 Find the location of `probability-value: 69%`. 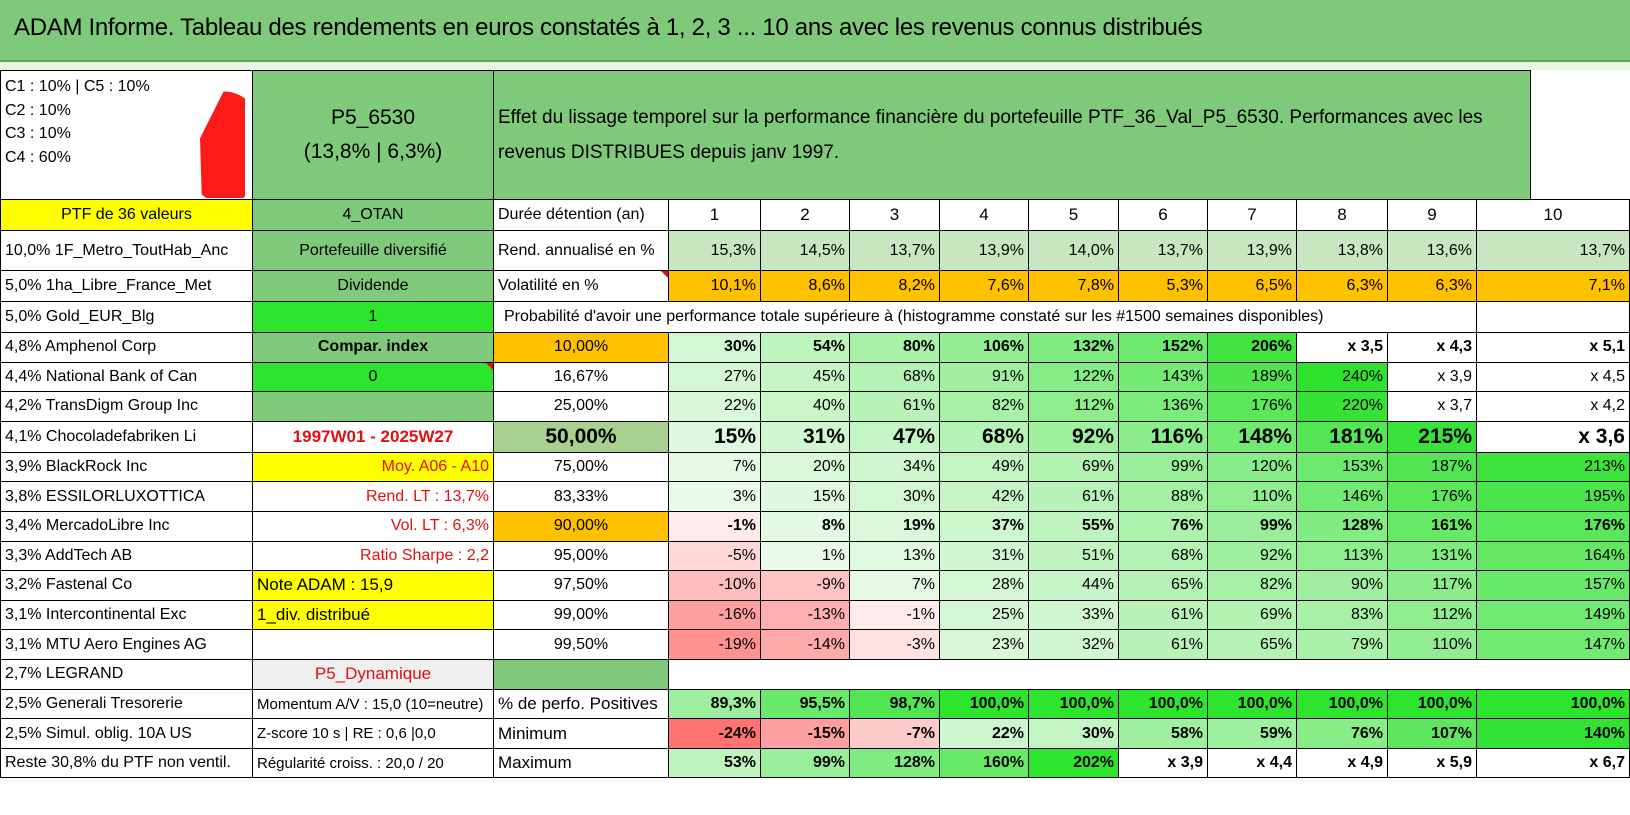

probability-value: 69% is located at coordinates (1073, 467).